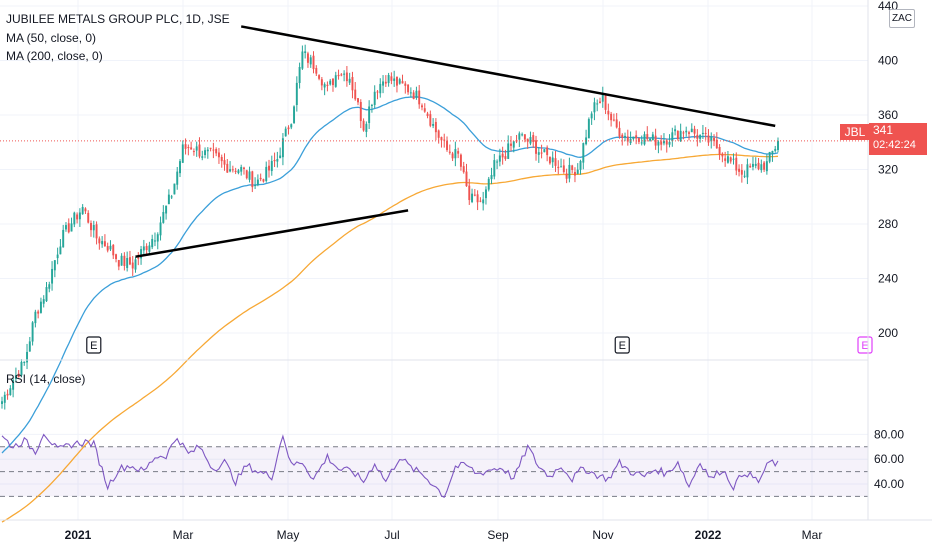  Describe the element at coordinates (888, 115) in the screenshot. I see `price-tick-label: 360` at that location.